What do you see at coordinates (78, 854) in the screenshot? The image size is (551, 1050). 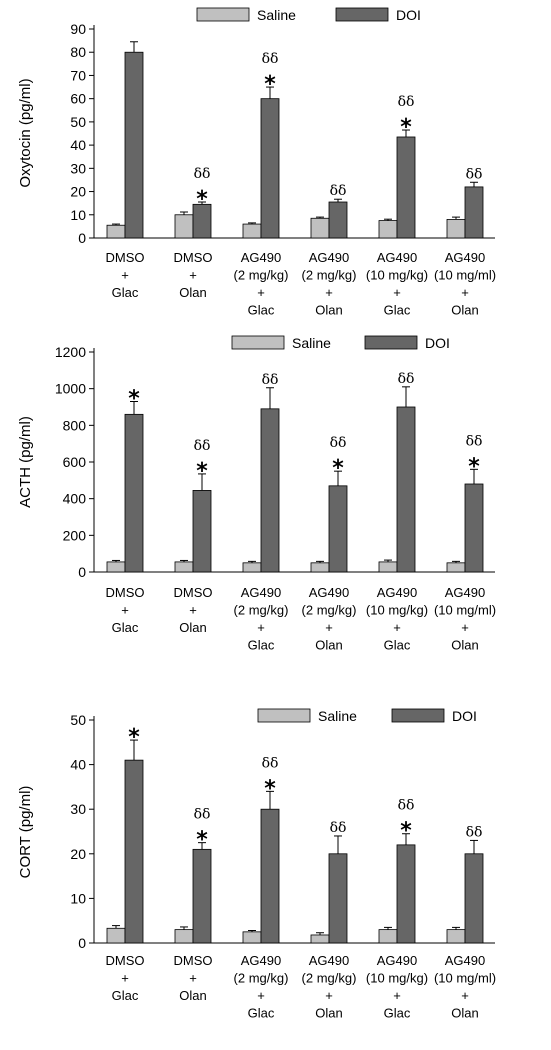 I see `y-tick-label: 20` at bounding box center [78, 854].